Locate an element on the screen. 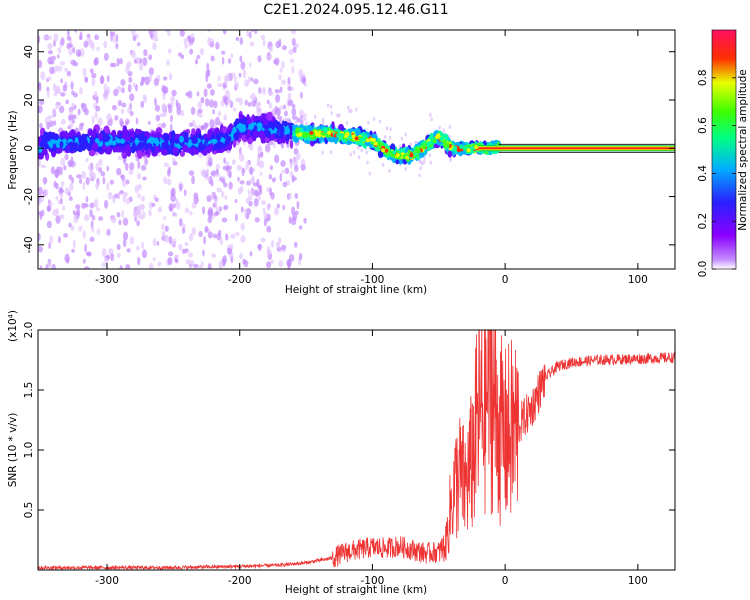 The height and width of the screenshot is (600, 750). snr-xtick-label: 0 is located at coordinates (505, 581).